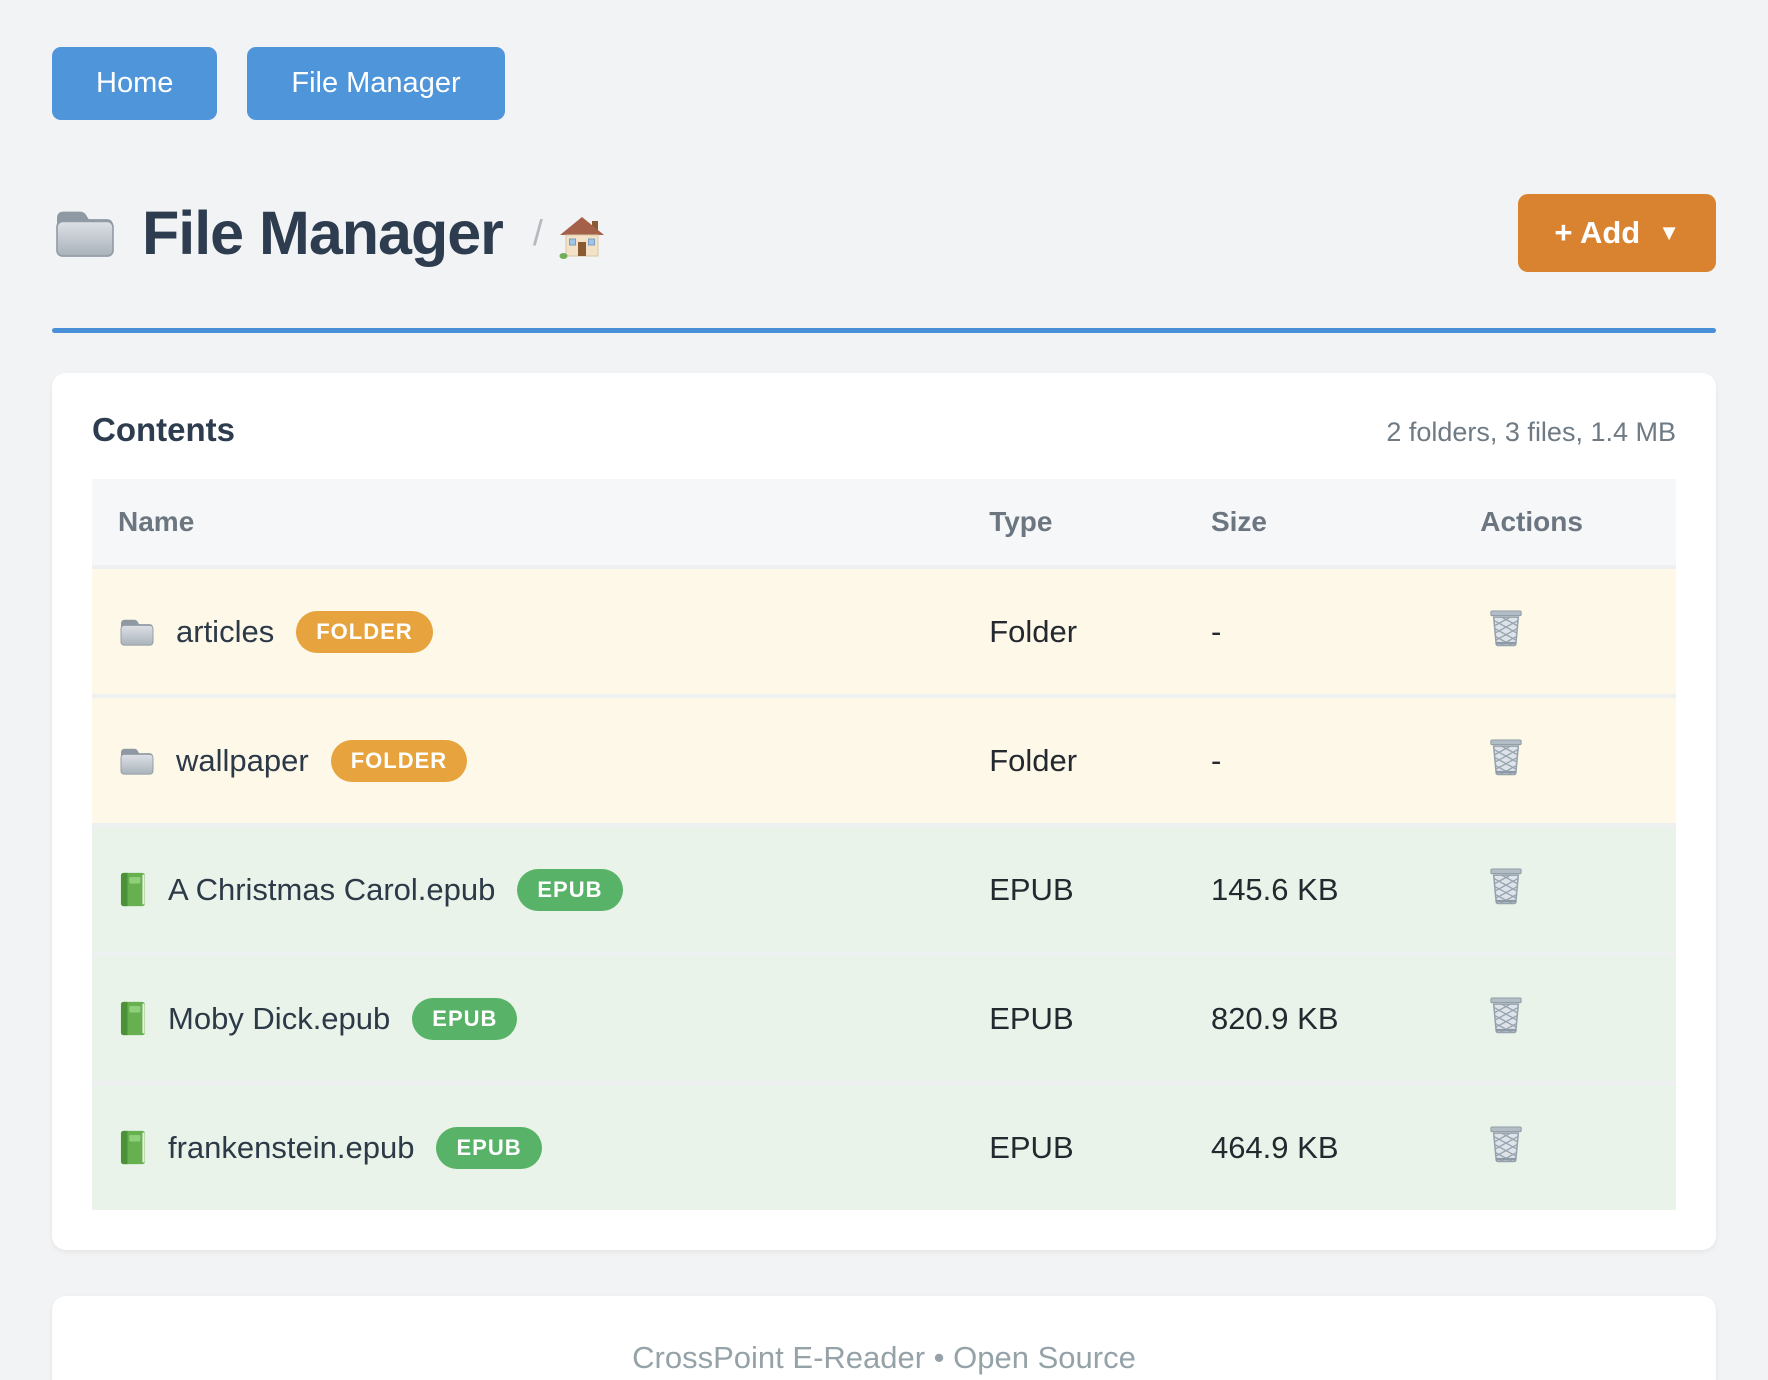  Describe the element at coordinates (528, 630) in the screenshot. I see `name-cell: articles FOLDER` at that location.